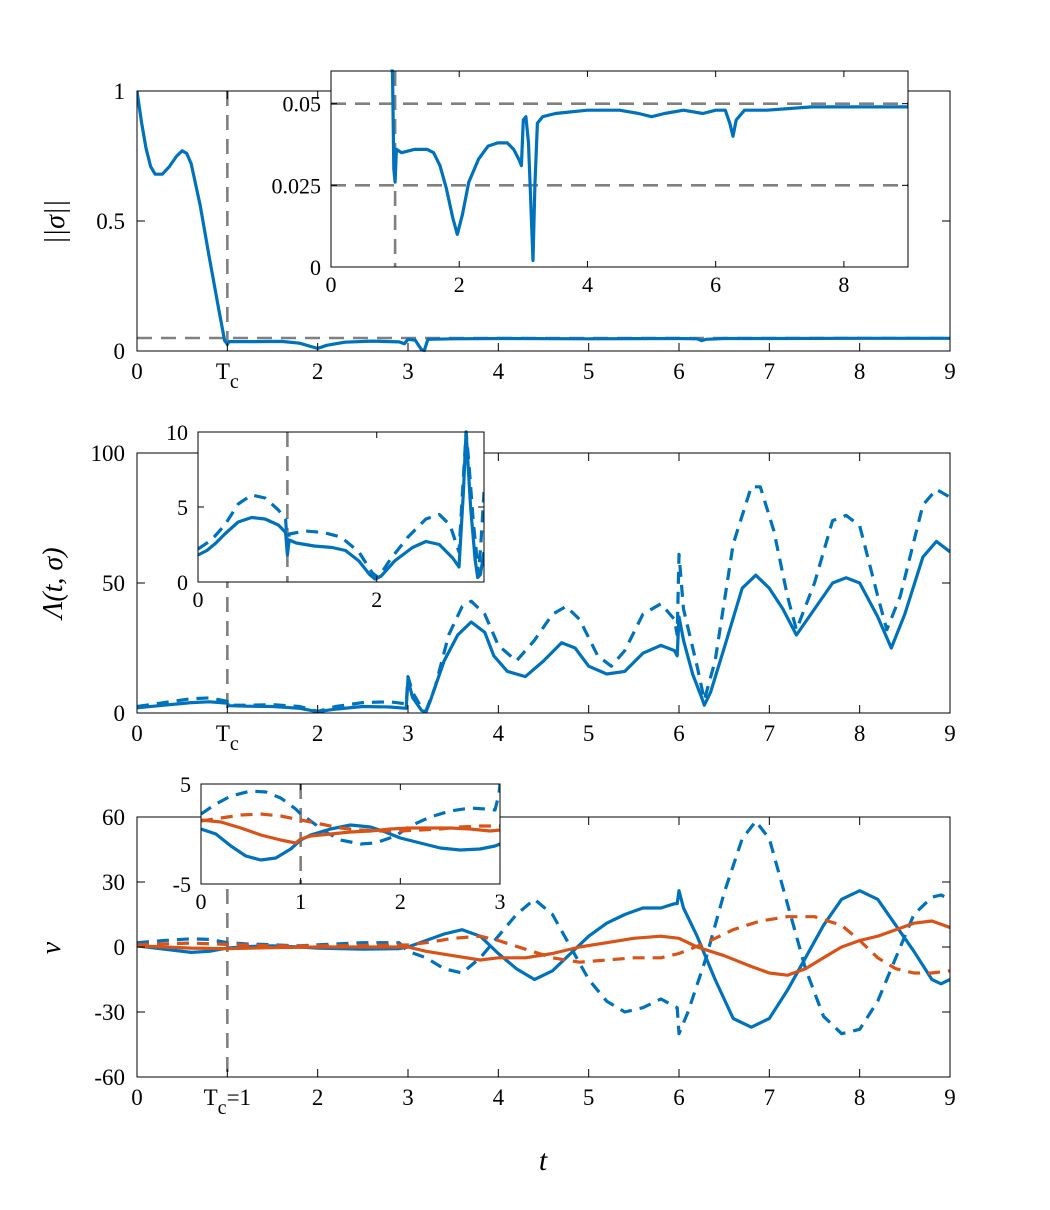 The image size is (1050, 1210). I want to click on panel-lambda-series-1-blue-solid, so click(543, 626).